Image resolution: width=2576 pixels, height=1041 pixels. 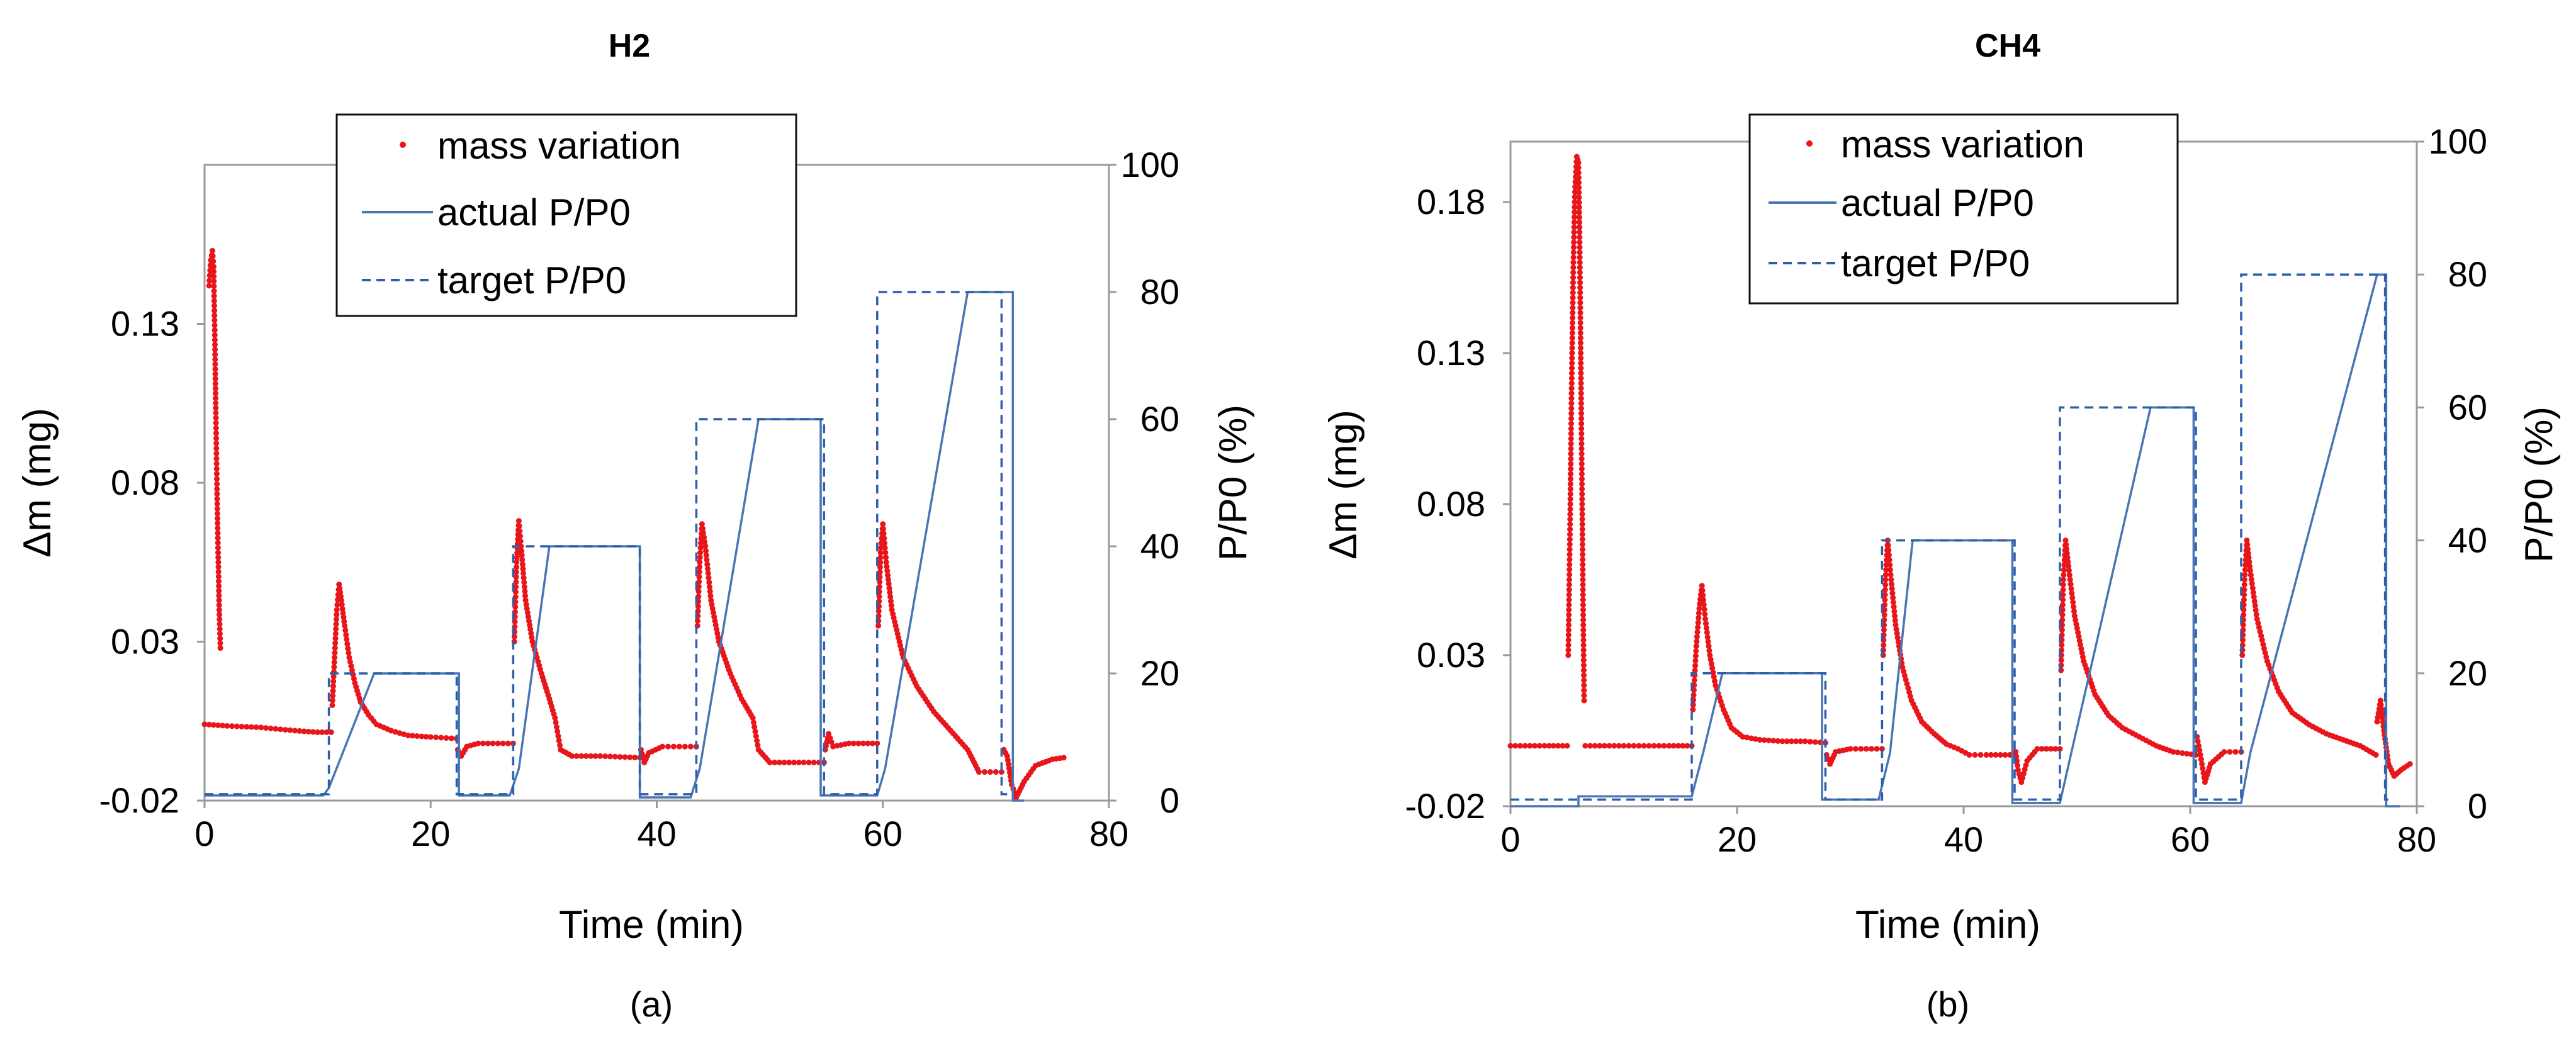 What do you see at coordinates (145, 482) in the screenshot?
I see `y-tick-label: 0.08` at bounding box center [145, 482].